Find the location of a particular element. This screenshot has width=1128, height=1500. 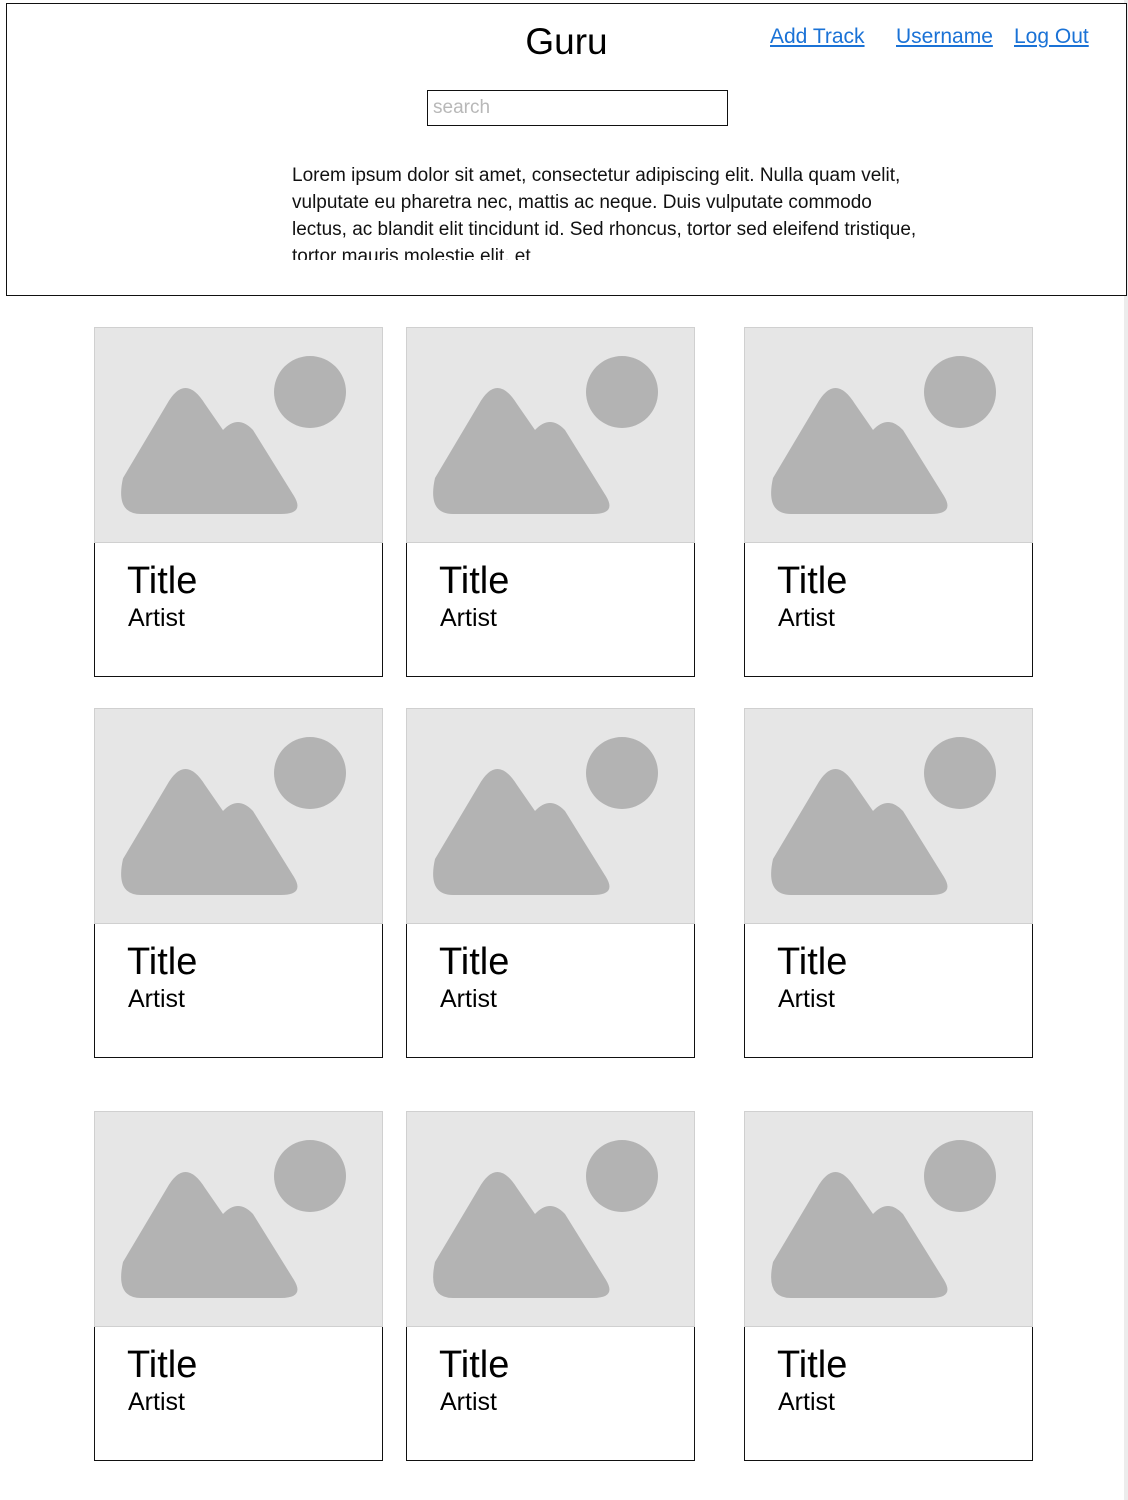

search-input is located at coordinates (577, 108).